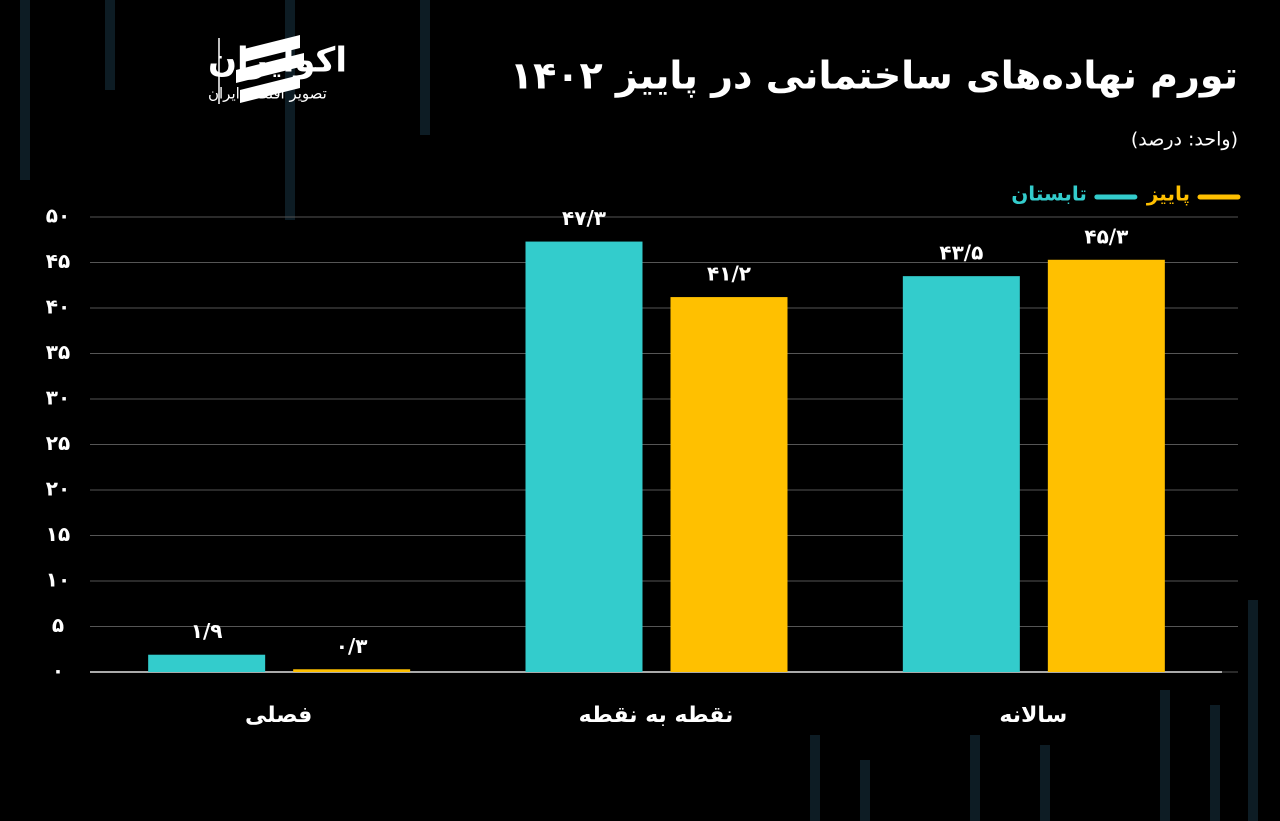  I want to click on y-tick-label: ۰, so click(58, 671).